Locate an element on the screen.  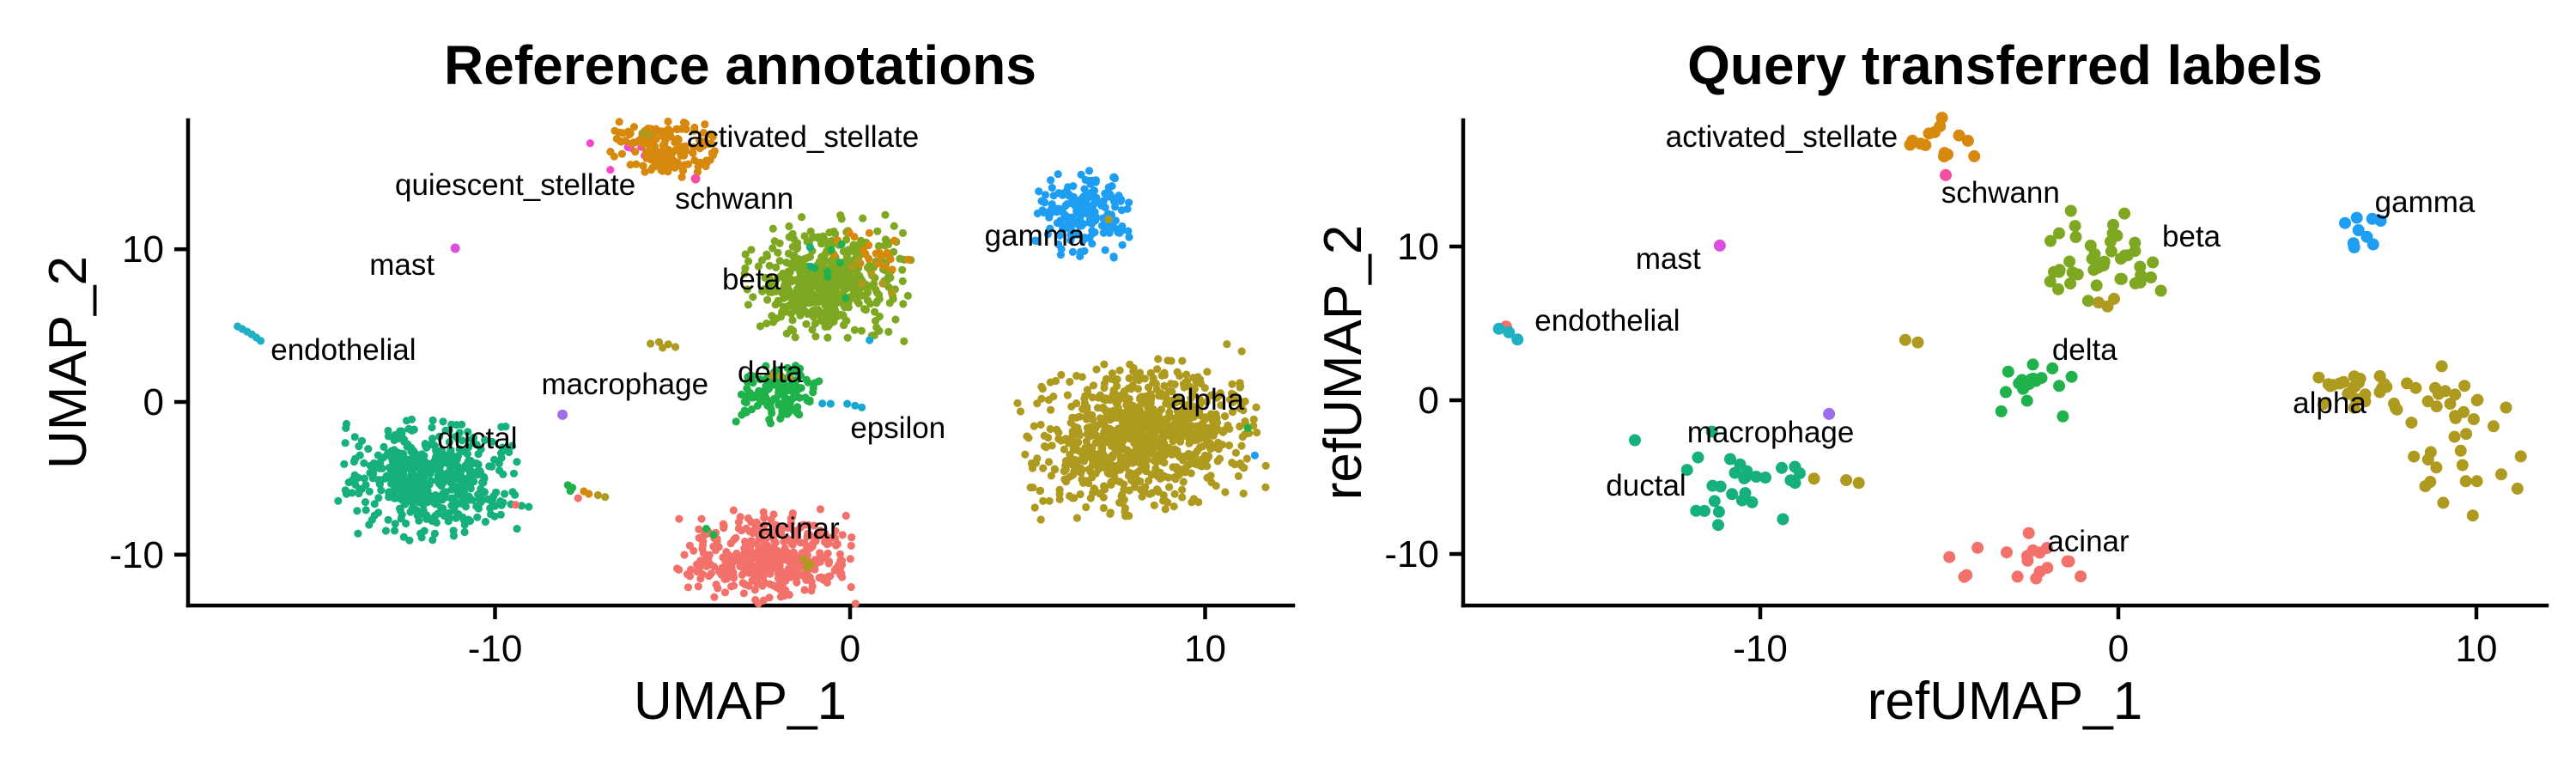
x-tick-label: 10 is located at coordinates (2477, 649).